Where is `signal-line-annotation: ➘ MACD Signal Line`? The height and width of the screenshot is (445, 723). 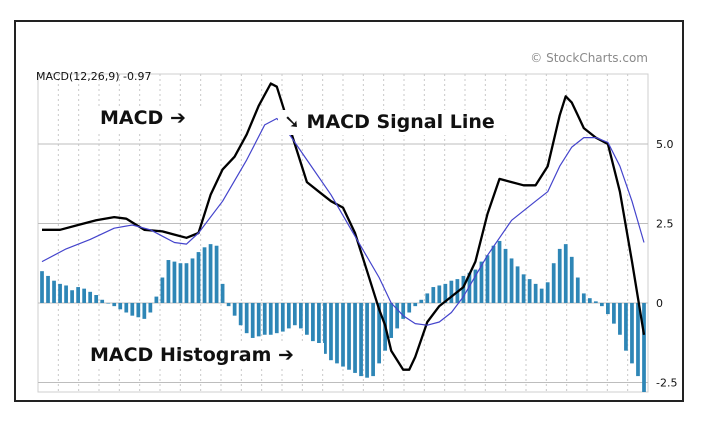 signal-line-annotation: ➘ MACD Signal Line is located at coordinates (389, 122).